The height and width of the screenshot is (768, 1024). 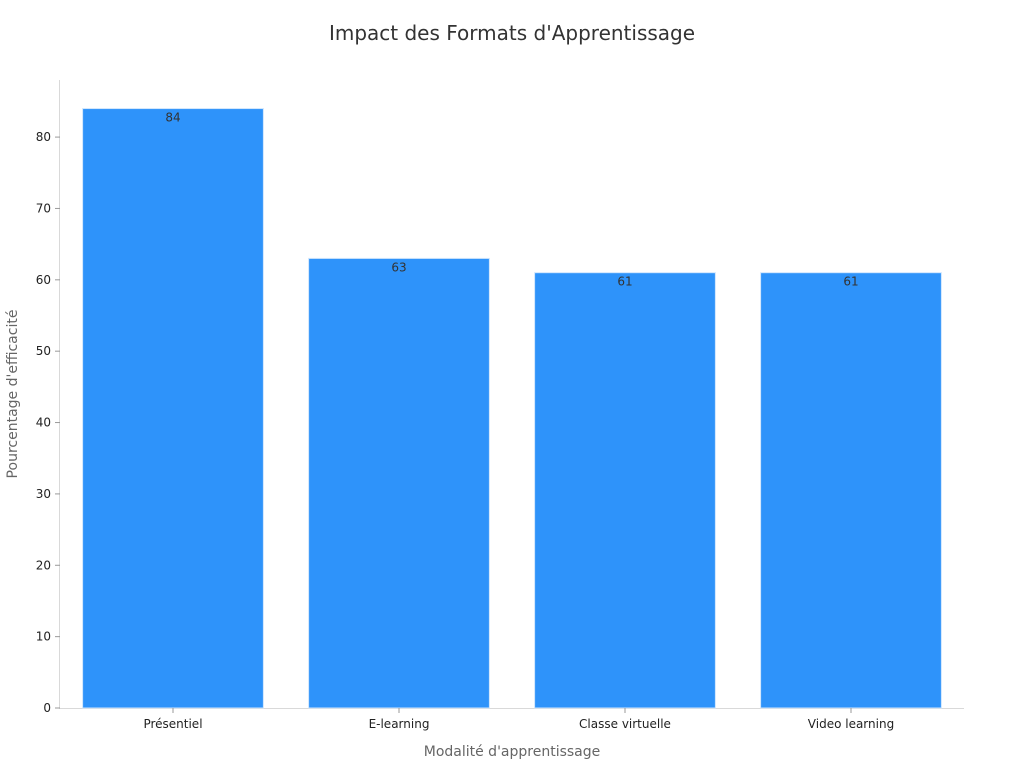 What do you see at coordinates (512, 752) in the screenshot?
I see `x-axis-label: Modalité d'apprentissage` at bounding box center [512, 752].